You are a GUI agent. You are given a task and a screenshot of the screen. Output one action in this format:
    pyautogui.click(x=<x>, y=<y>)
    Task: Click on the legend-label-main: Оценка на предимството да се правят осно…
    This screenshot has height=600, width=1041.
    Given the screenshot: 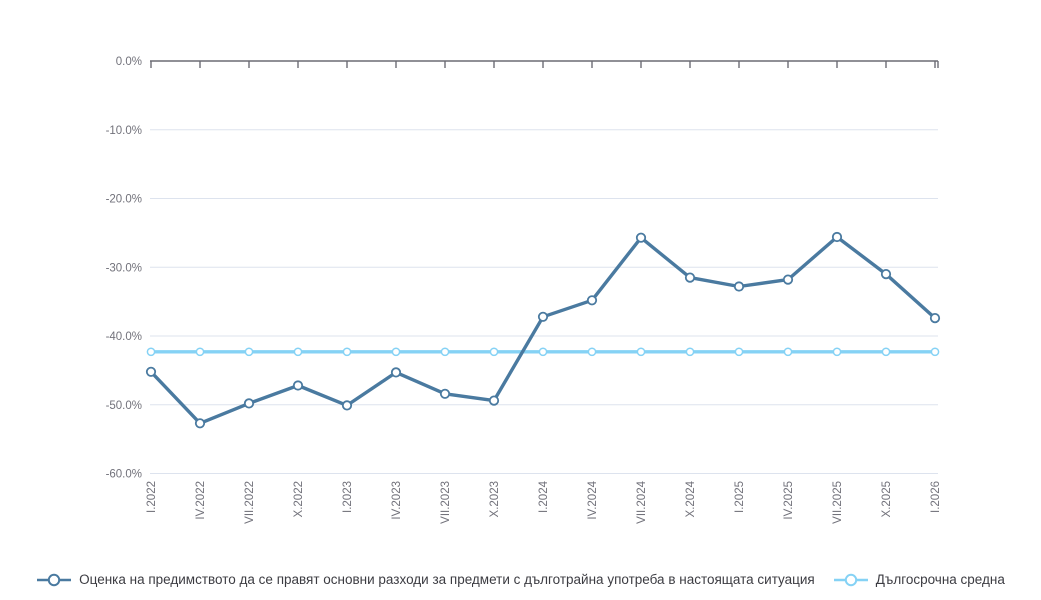 What is the action you would take?
    pyautogui.click(x=447, y=579)
    